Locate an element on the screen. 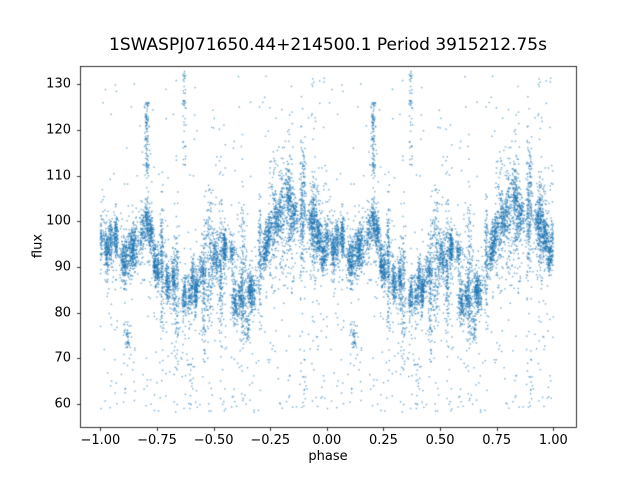 This screenshot has height=480, width=640. y-tick-label: 70 is located at coordinates (62, 358).